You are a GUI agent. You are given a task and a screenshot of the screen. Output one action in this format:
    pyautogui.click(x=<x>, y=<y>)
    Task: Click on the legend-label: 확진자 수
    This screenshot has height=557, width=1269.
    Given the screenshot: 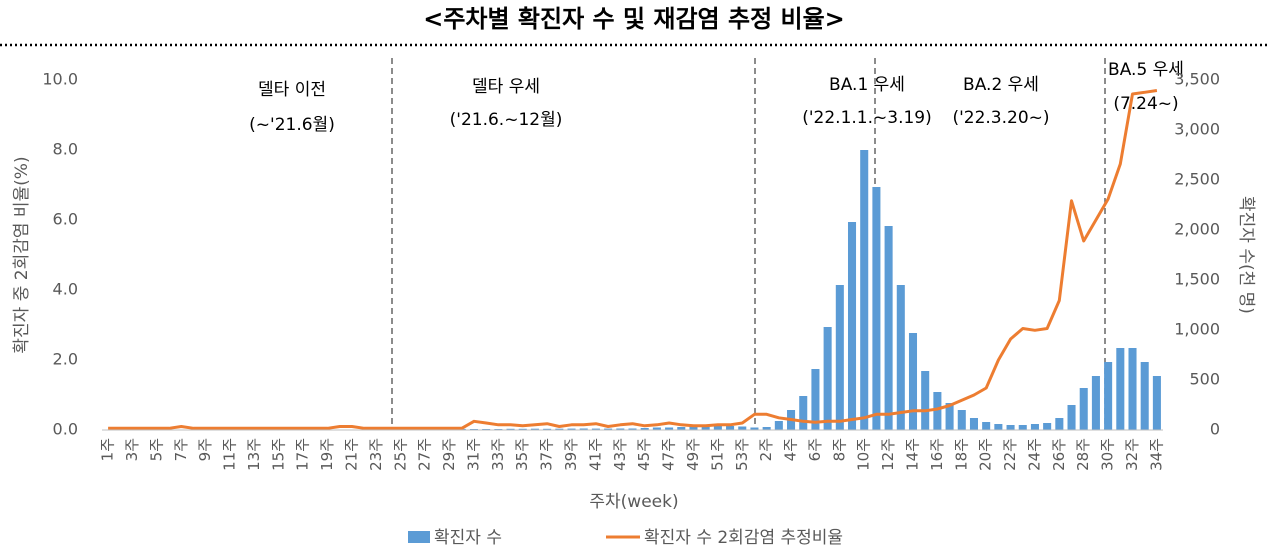 What is the action you would take?
    pyautogui.click(x=468, y=538)
    